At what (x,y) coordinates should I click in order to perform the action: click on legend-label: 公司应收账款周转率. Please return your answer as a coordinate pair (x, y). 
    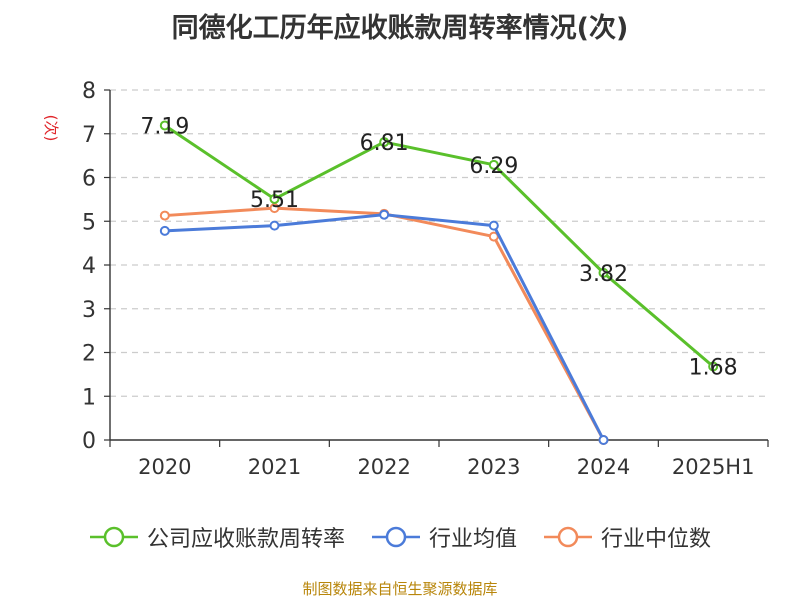
    Looking at the image, I should click on (245, 539).